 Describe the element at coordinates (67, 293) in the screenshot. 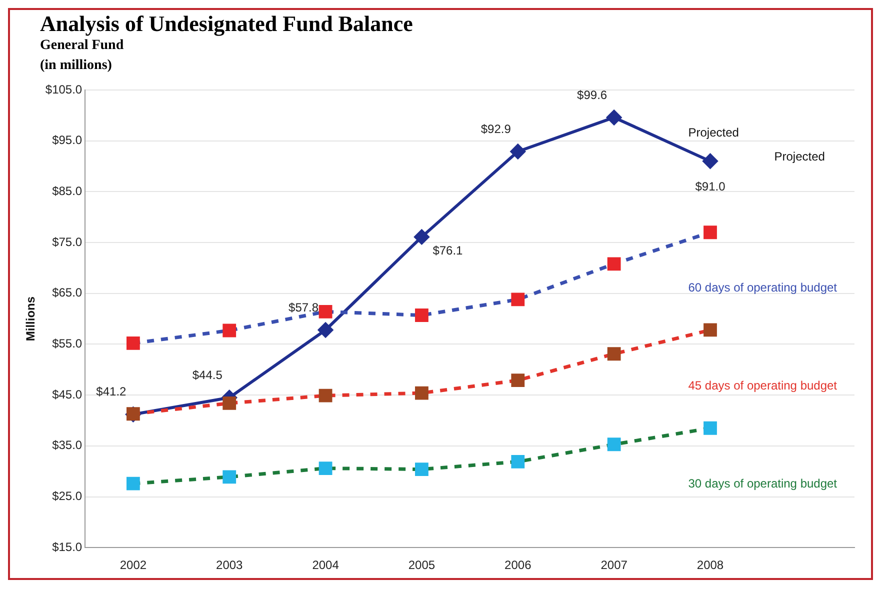

I see `y-tick-label: $65.0` at that location.